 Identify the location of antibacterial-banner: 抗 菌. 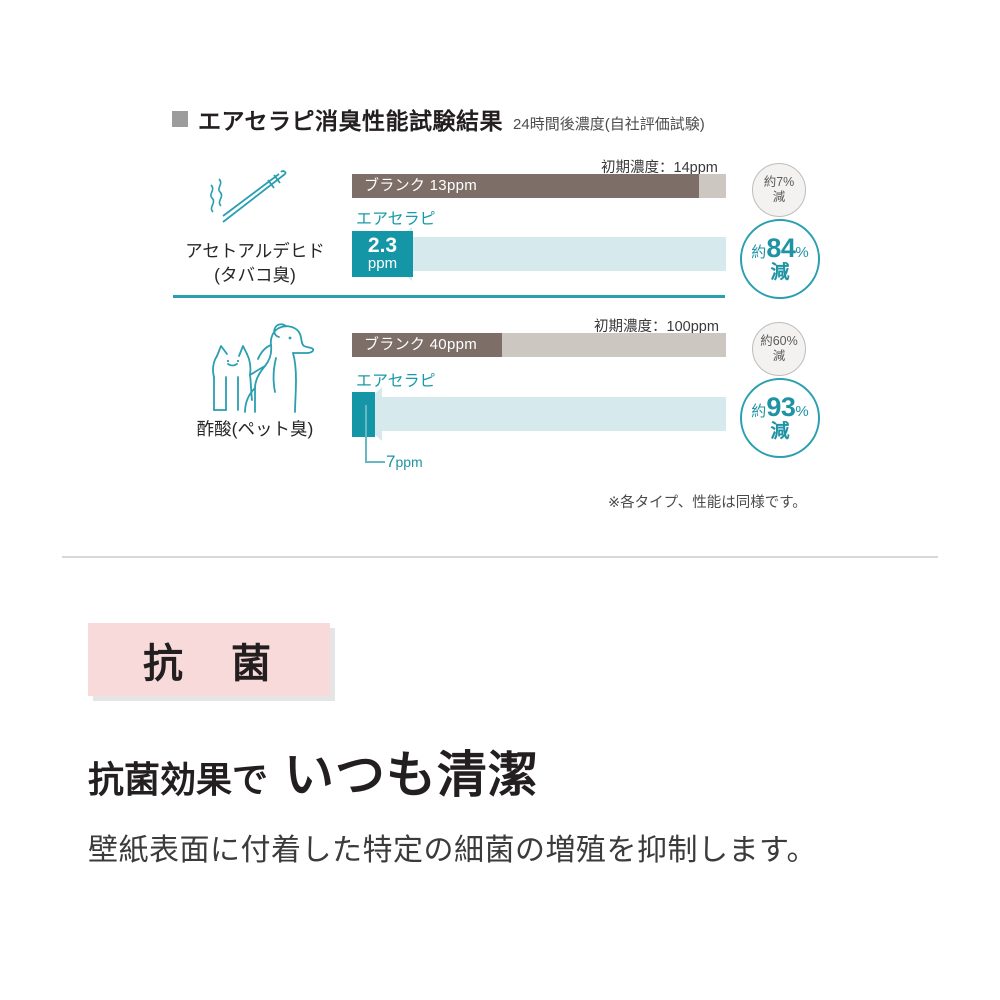
(209, 659).